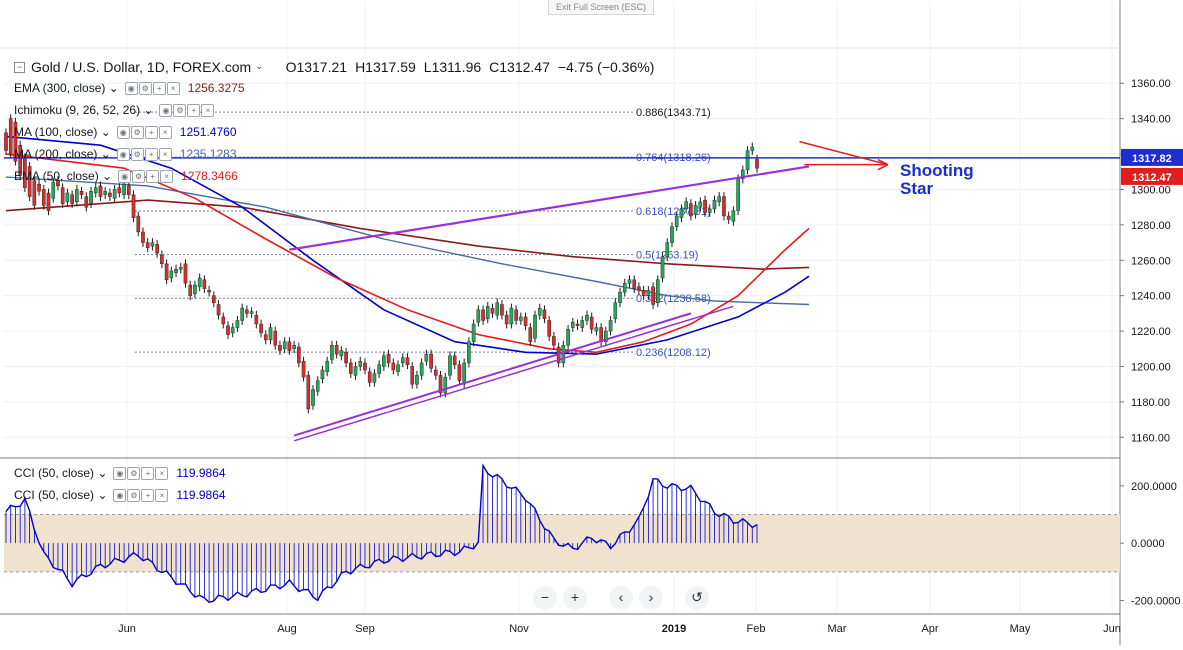 Image resolution: width=1183 pixels, height=650 pixels. What do you see at coordinates (916, 188) in the screenshot?
I see `pattern-label: Star` at bounding box center [916, 188].